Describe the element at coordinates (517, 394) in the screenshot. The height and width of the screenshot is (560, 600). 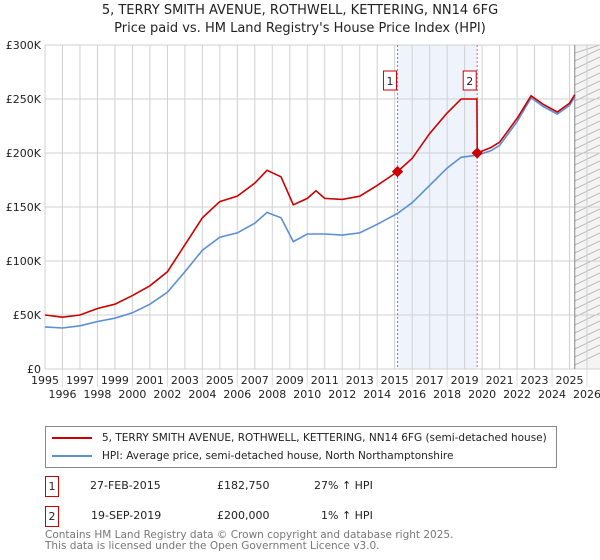
I see `x-tick-label: 2022` at that location.